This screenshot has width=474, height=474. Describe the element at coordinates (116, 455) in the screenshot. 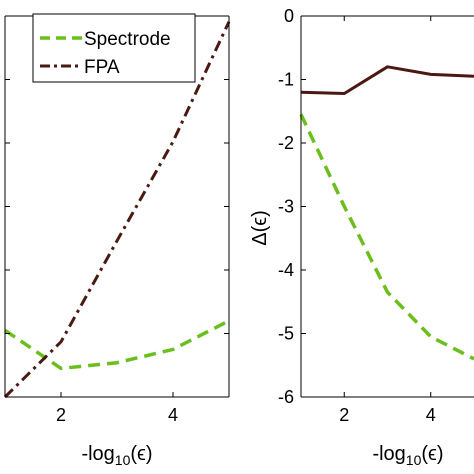

I see `left-x-axis-title: -log10(ϵ)` at that location.